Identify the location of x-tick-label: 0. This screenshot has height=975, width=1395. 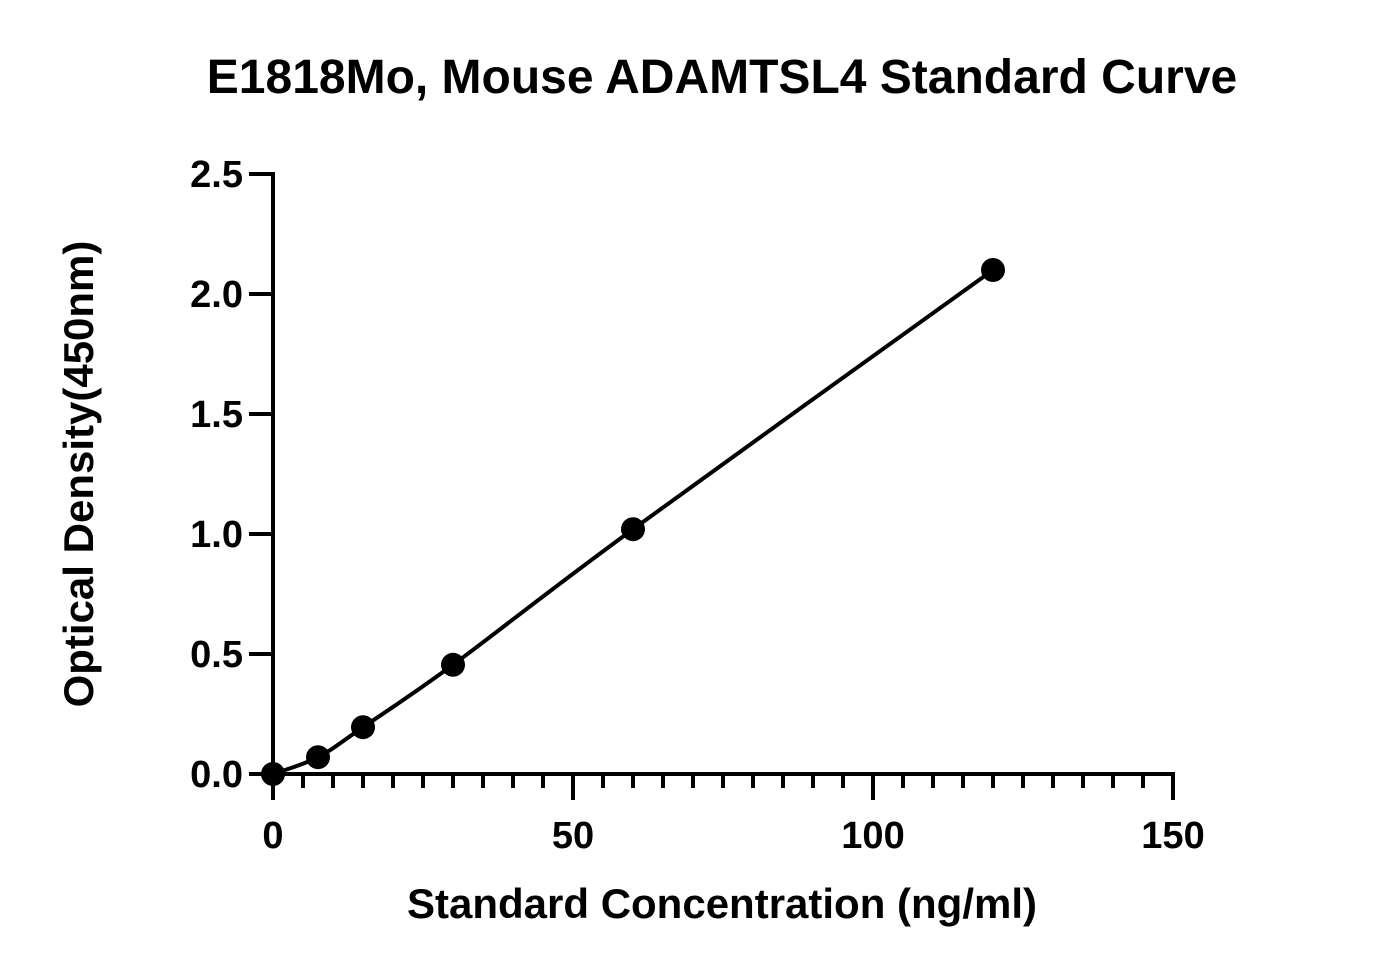
(272, 836).